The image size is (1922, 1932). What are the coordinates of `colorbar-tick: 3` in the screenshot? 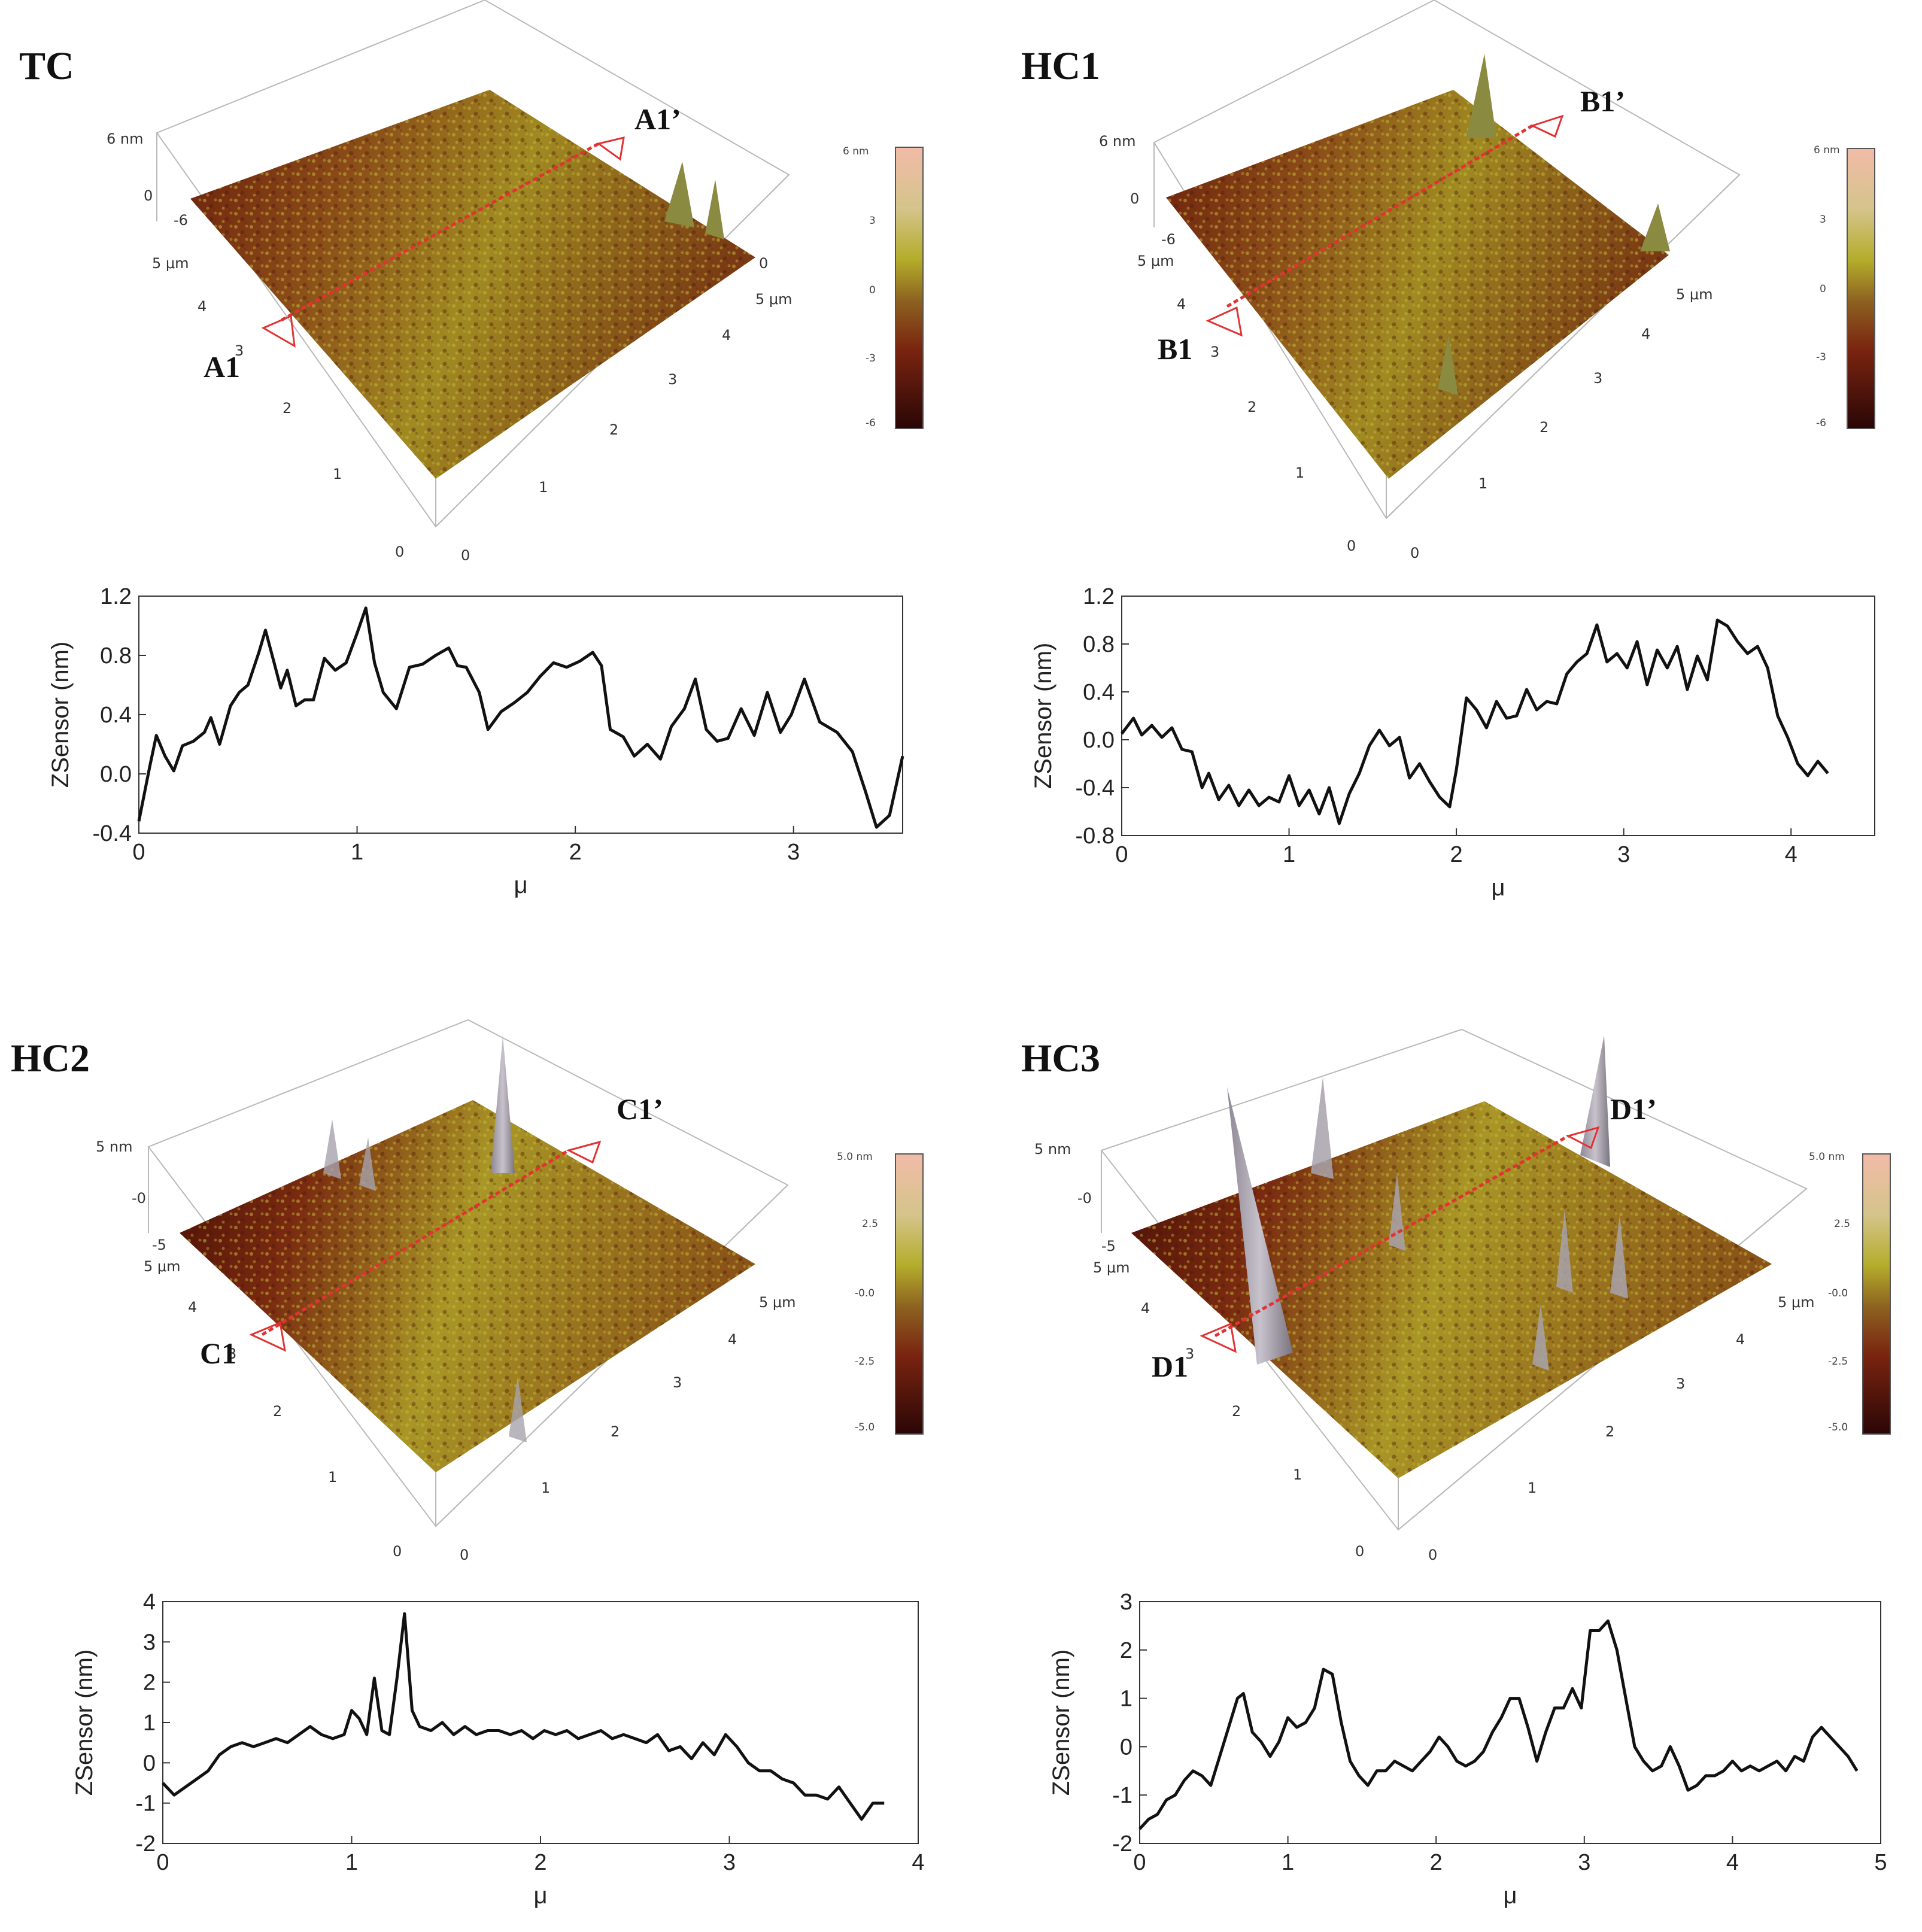 It's located at (1823, 220).